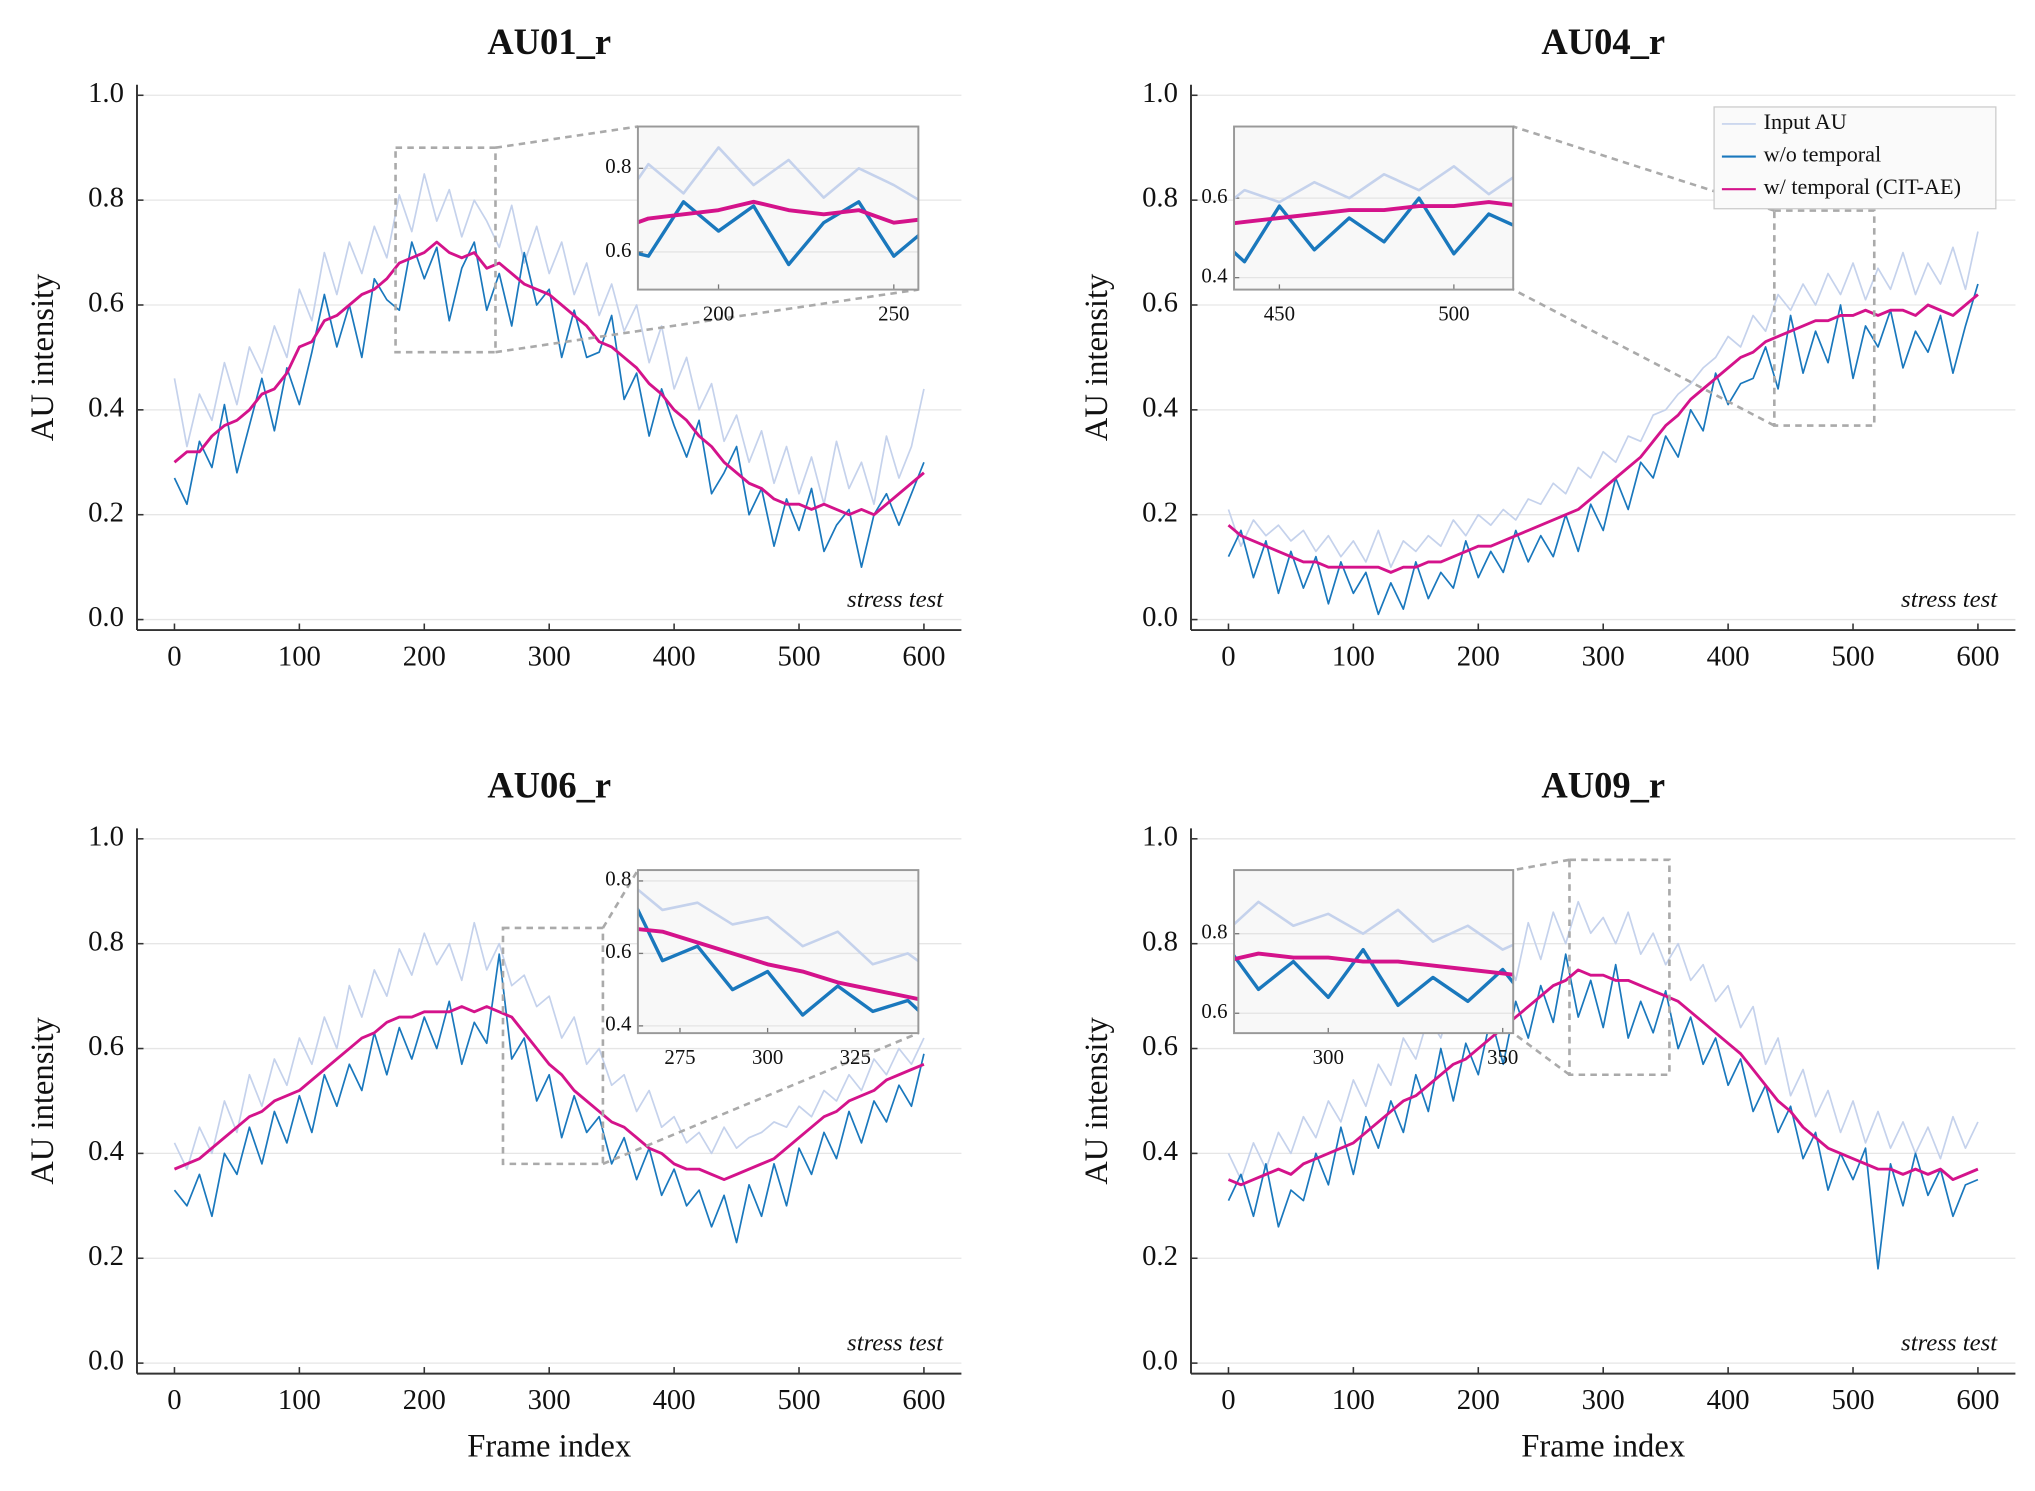  What do you see at coordinates (1453, 313) in the screenshot?
I see `inset-x-tick-label: 500` at bounding box center [1453, 313].